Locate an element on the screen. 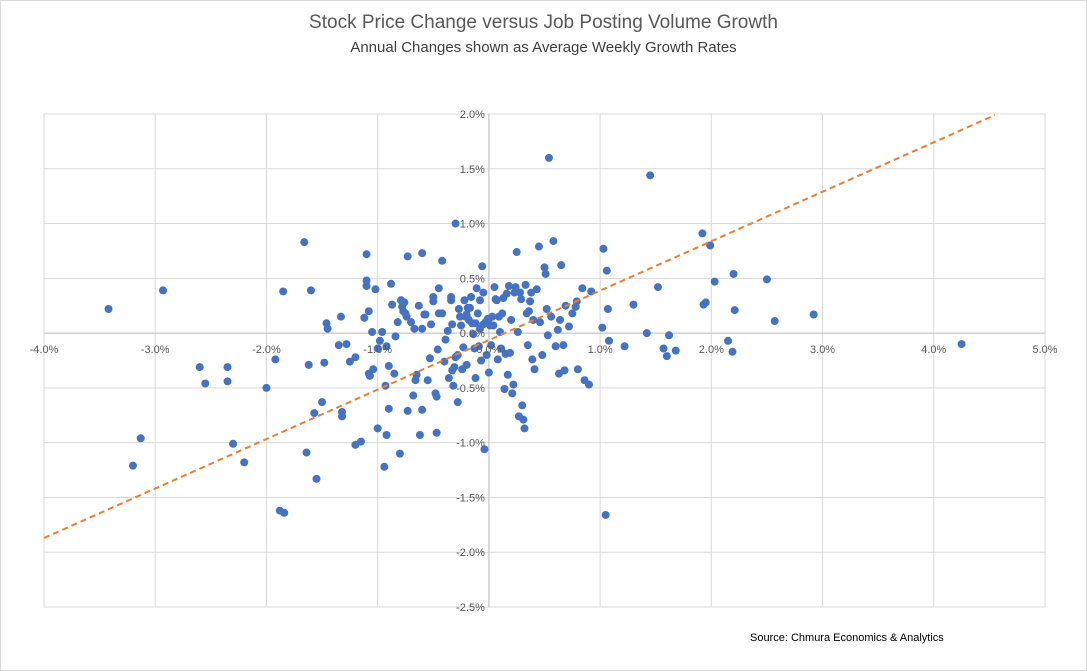  y-tick-label: 2.0% is located at coordinates (472, 115).